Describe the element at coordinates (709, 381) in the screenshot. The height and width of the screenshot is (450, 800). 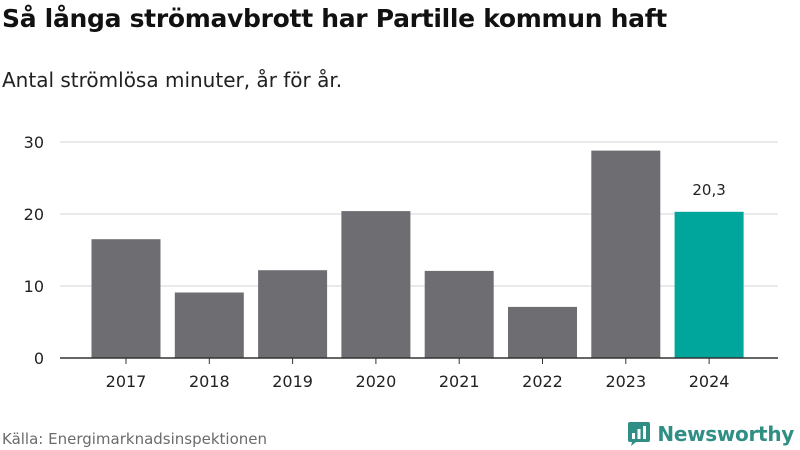
I see `x-tick-label-2024: 2024` at that location.